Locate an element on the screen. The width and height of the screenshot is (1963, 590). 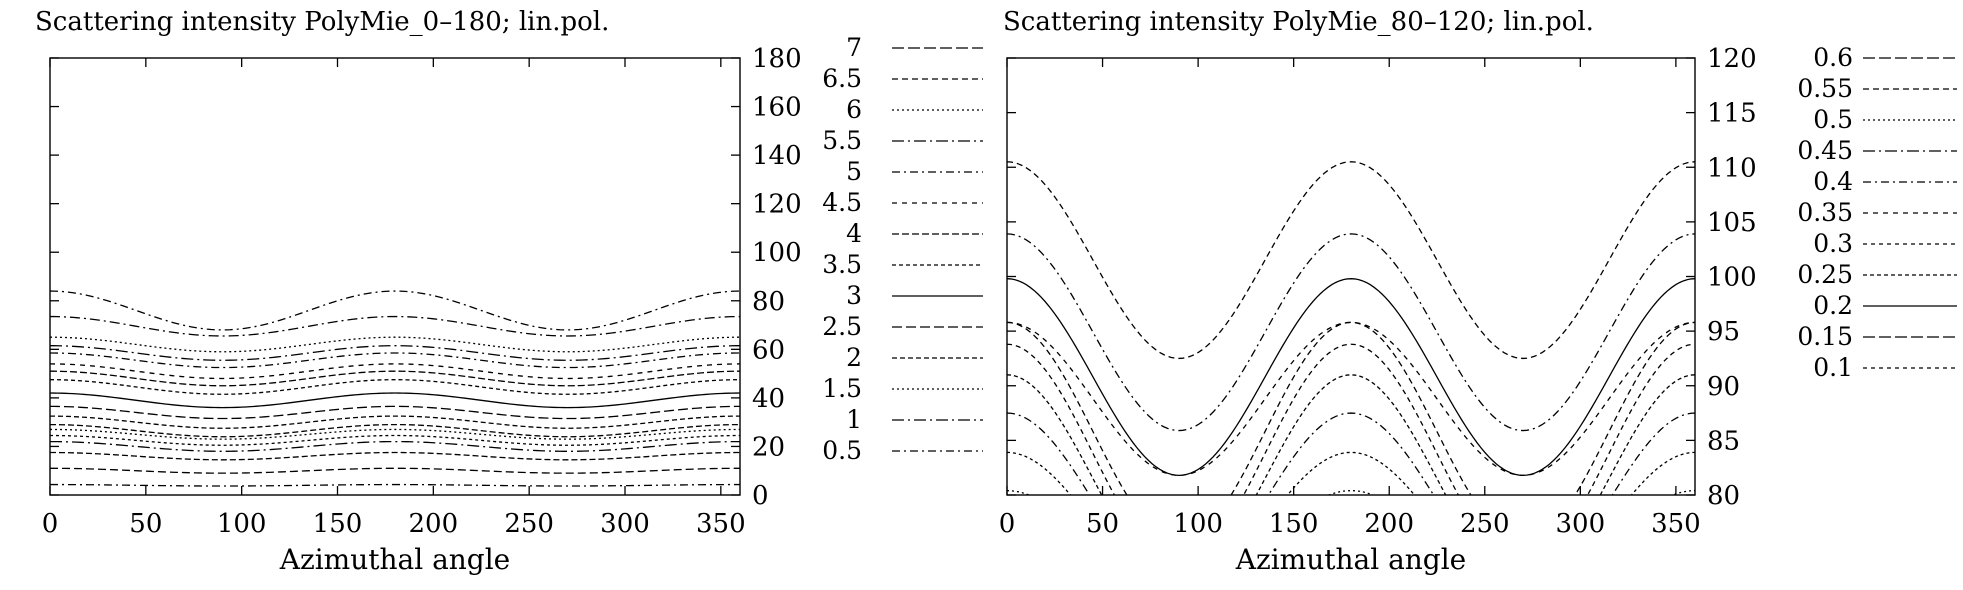
legend-label: 0.45 is located at coordinates (1825, 150).